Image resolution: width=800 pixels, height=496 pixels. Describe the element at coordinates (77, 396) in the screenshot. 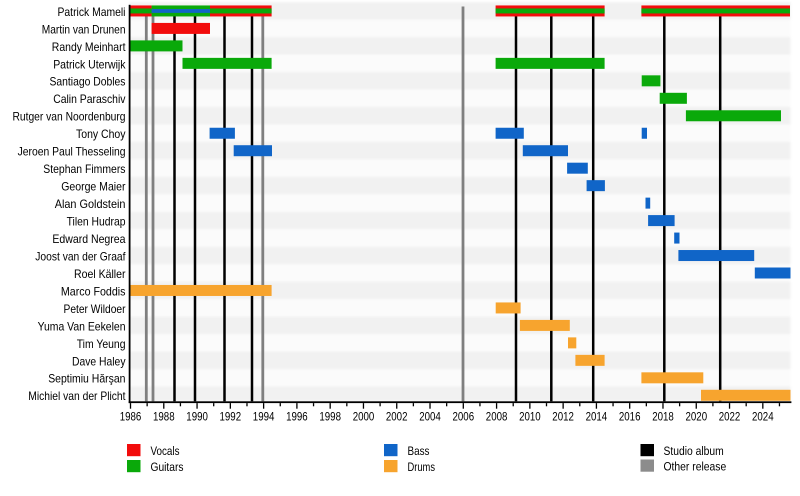

I see `svg-text: Michiel van der Plicht` at that location.